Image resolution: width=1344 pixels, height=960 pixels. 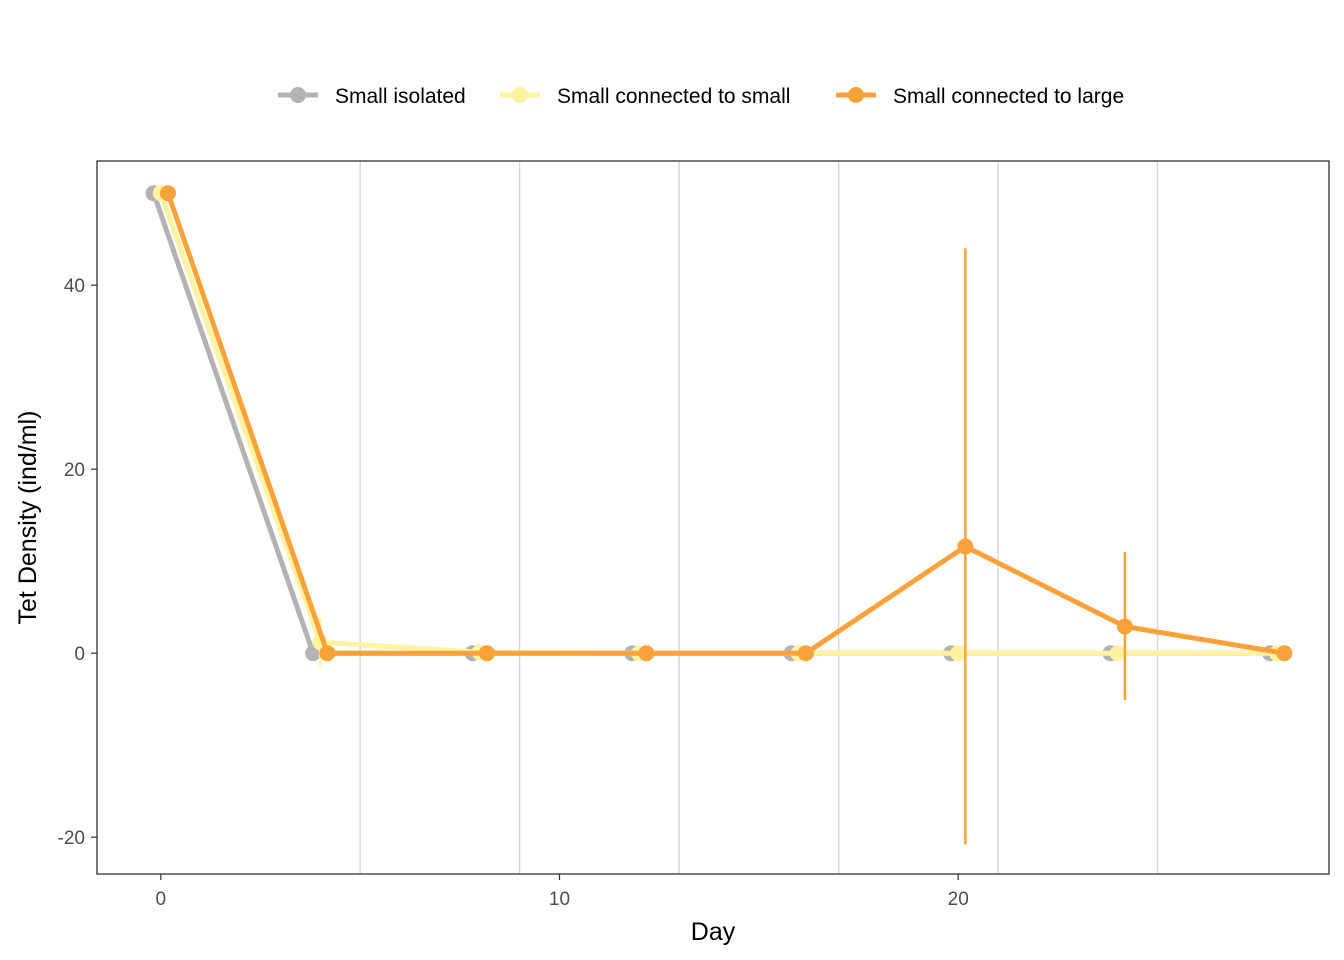 I want to click on x-tick-label: 0, so click(x=161, y=899).